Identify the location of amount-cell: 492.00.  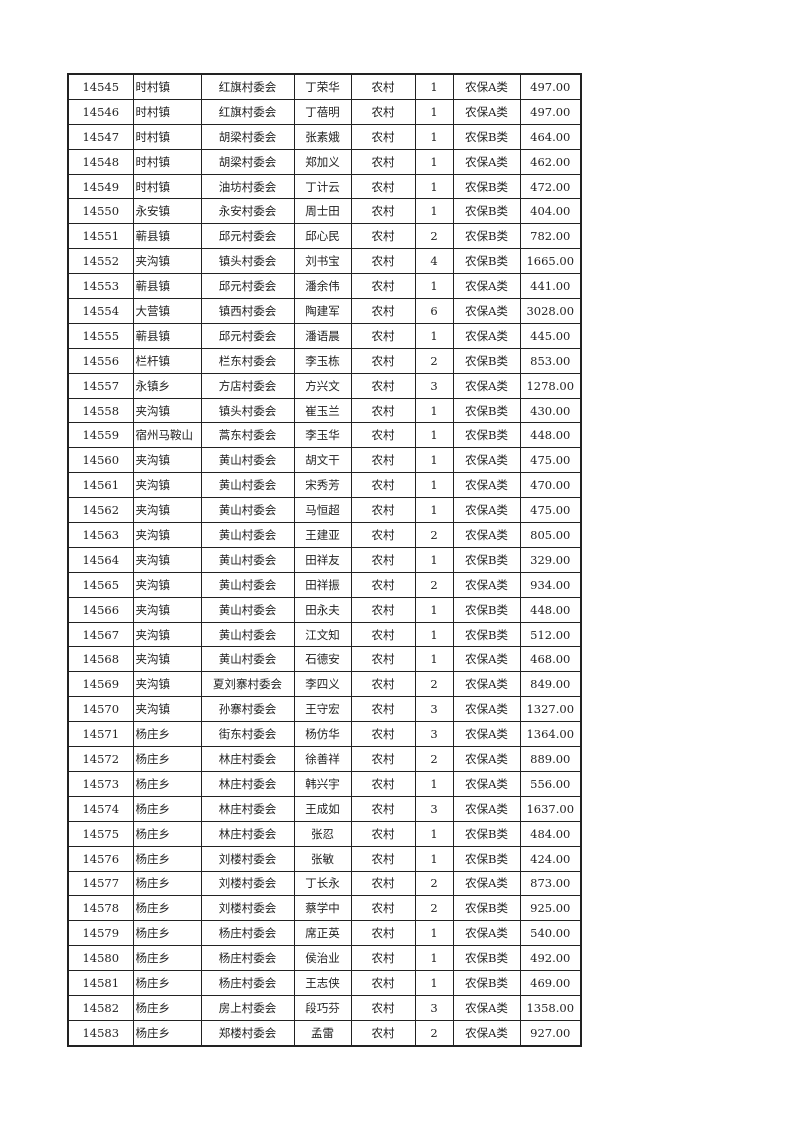
(550, 958).